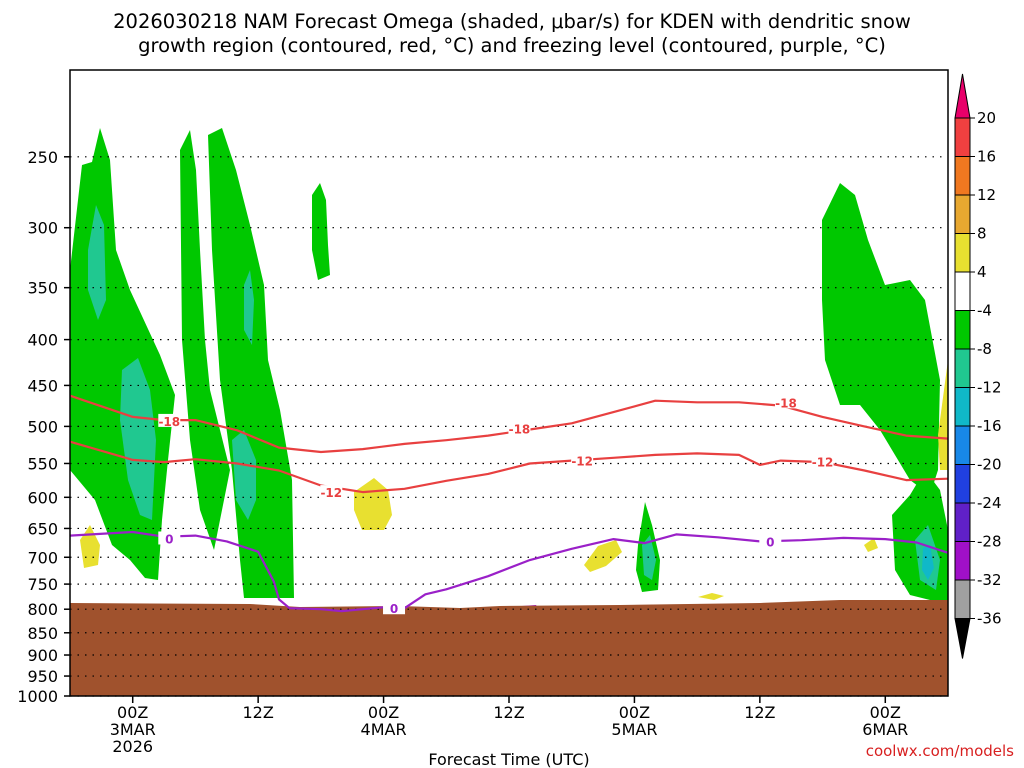 Image resolution: width=1024 pixels, height=768 pixels. Describe the element at coordinates (132, 746) in the screenshot. I see `x-tick-label: 2026` at that location.